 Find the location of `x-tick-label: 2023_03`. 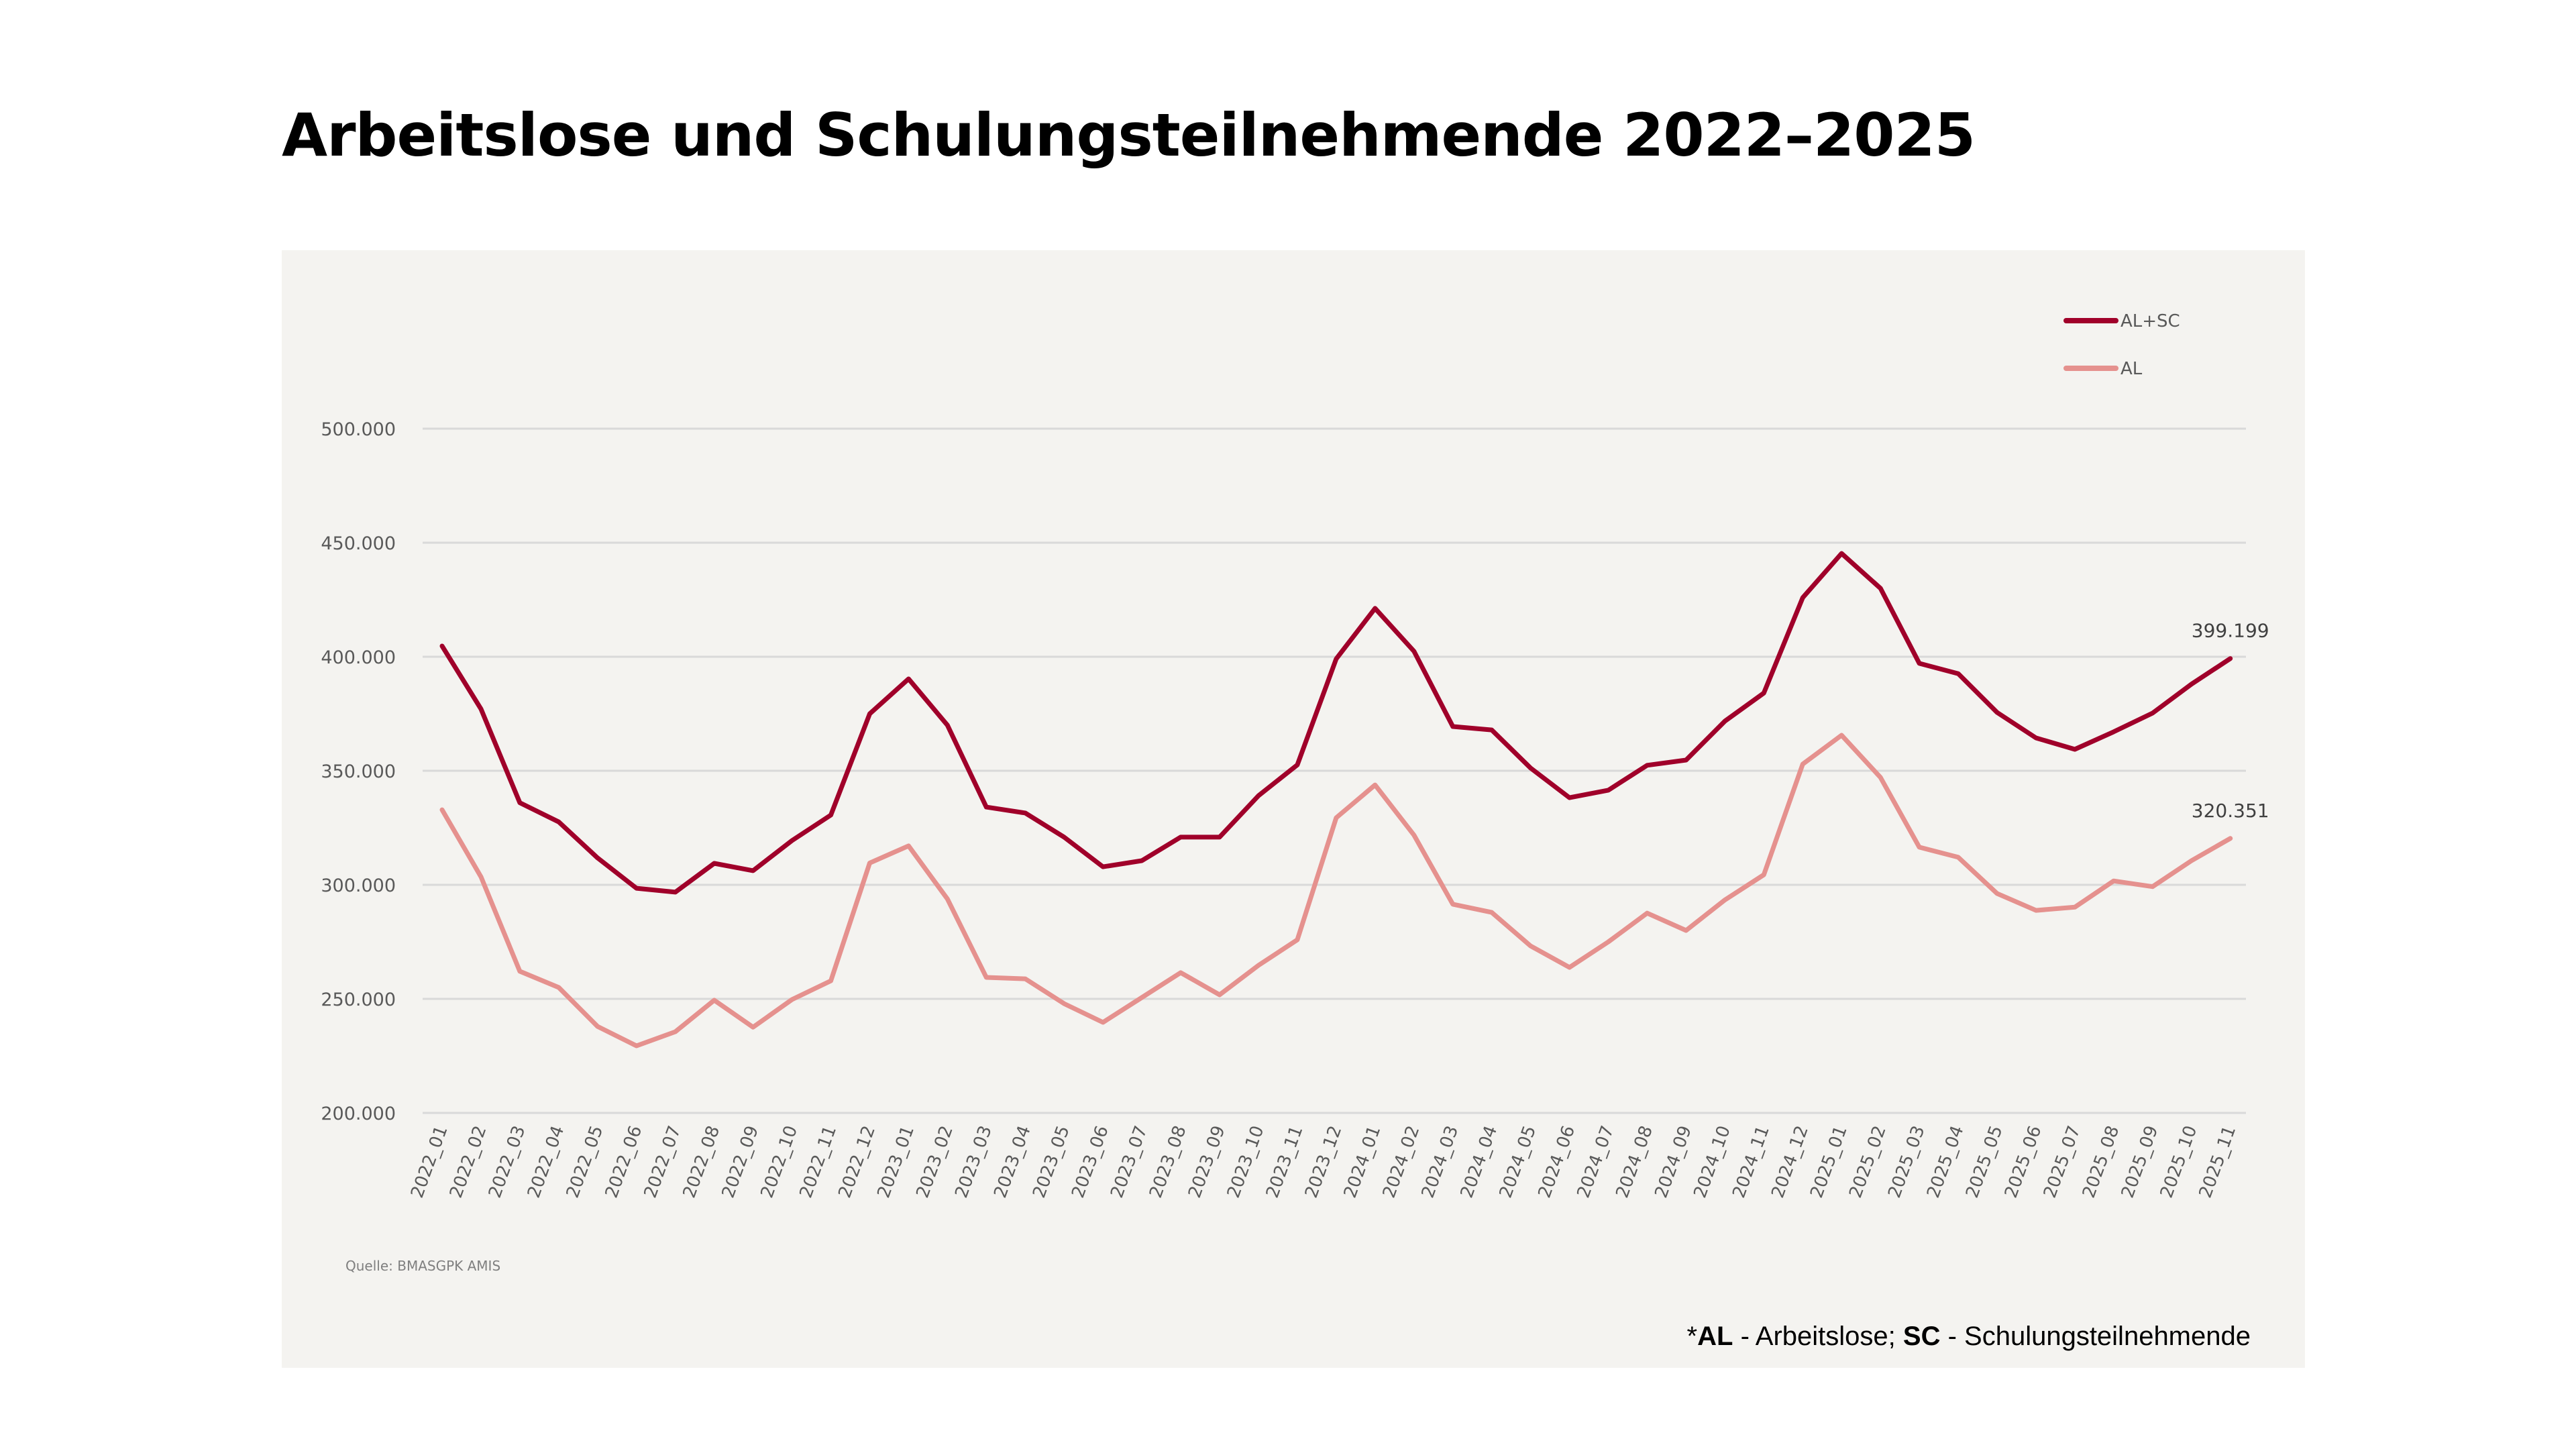

x-tick-label: 2023_03 is located at coordinates (973, 1162).